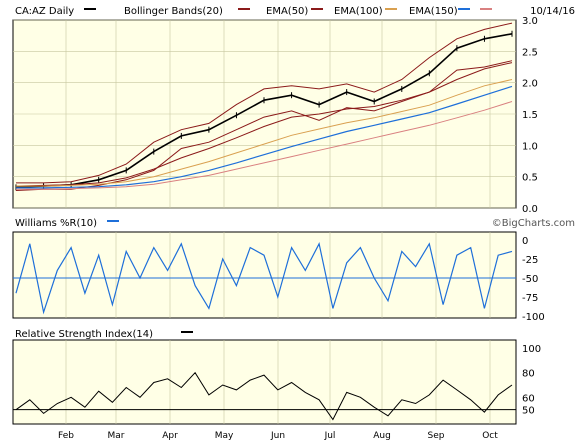 The image size is (579, 444). I want to click on rsi-axis-tick-label: 50, so click(528, 411).